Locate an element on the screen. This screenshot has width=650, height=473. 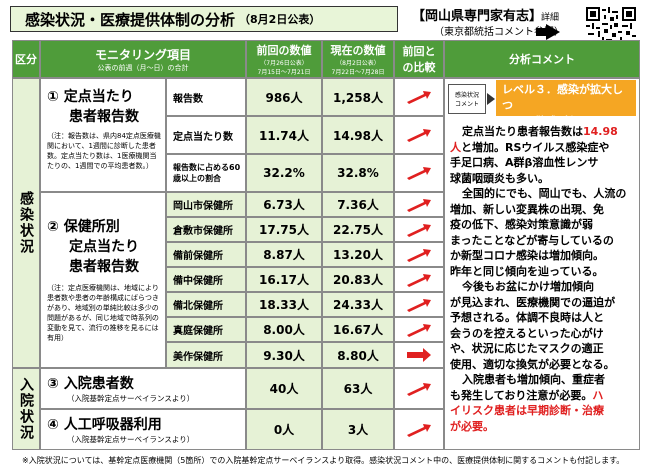
sec1-row3-compare is located at coordinates (419, 173).